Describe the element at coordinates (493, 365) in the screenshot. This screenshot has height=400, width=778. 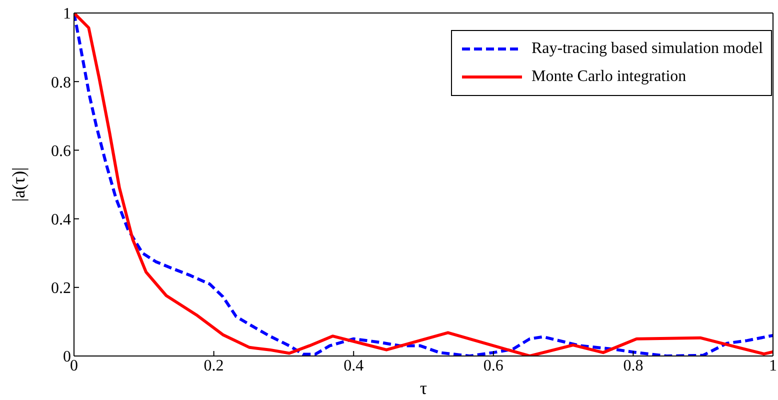
I see `x-tick-label: 0.6` at that location.